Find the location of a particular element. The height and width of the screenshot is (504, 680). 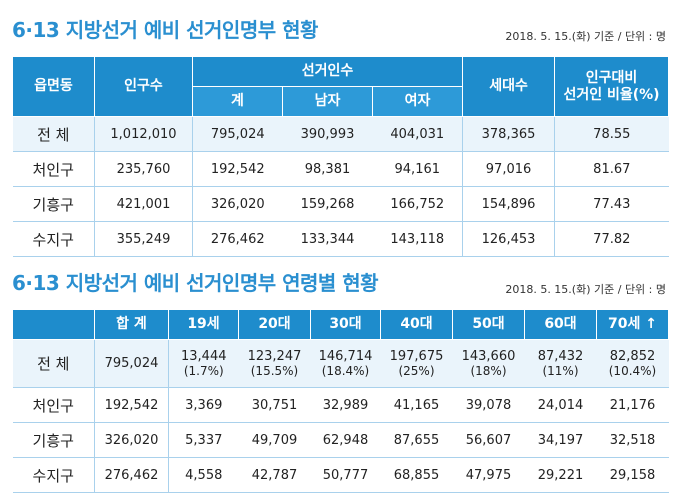

cell-count: 68,855 is located at coordinates (416, 475).